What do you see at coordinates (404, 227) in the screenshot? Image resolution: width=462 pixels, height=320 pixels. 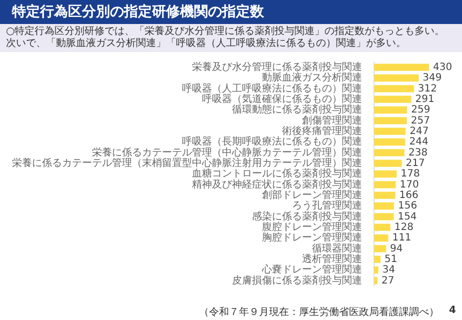 I see `data-label: 128` at bounding box center [404, 227].